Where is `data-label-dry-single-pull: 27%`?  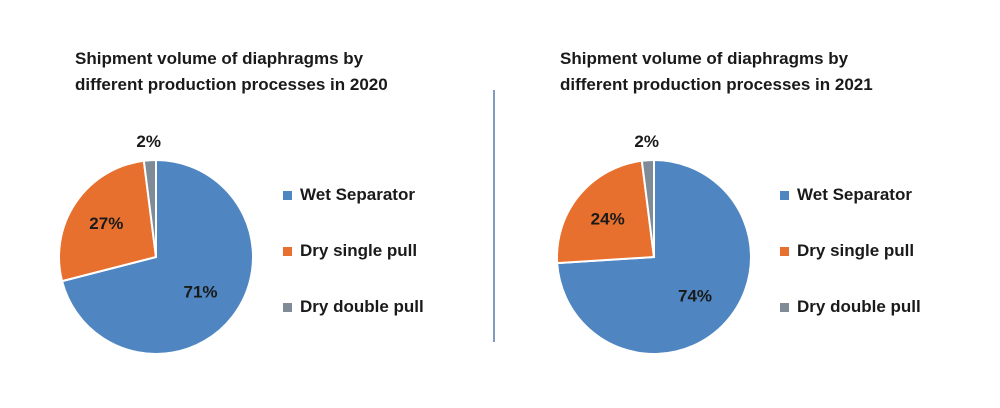
data-label-dry-single-pull: 27% is located at coordinates (106, 223).